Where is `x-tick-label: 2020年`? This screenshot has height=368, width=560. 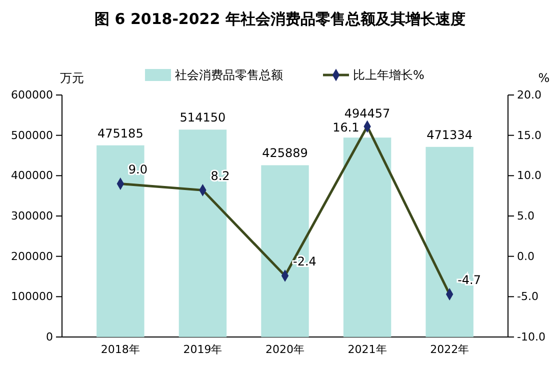 x-tick-label: 2020年 is located at coordinates (285, 349).